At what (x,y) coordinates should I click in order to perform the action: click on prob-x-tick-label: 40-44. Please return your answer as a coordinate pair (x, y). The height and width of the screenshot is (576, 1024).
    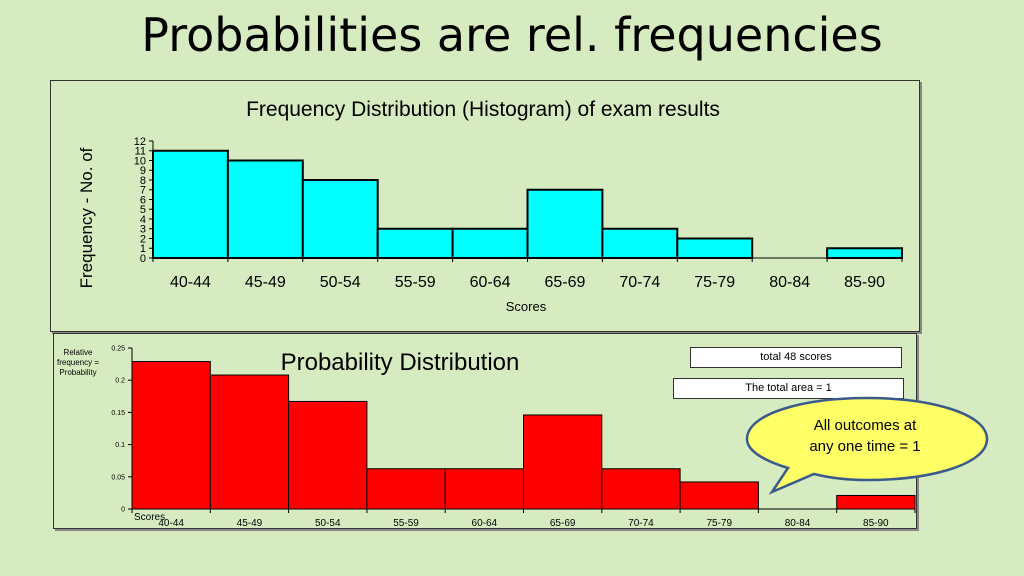
    Looking at the image, I should click on (171, 523).